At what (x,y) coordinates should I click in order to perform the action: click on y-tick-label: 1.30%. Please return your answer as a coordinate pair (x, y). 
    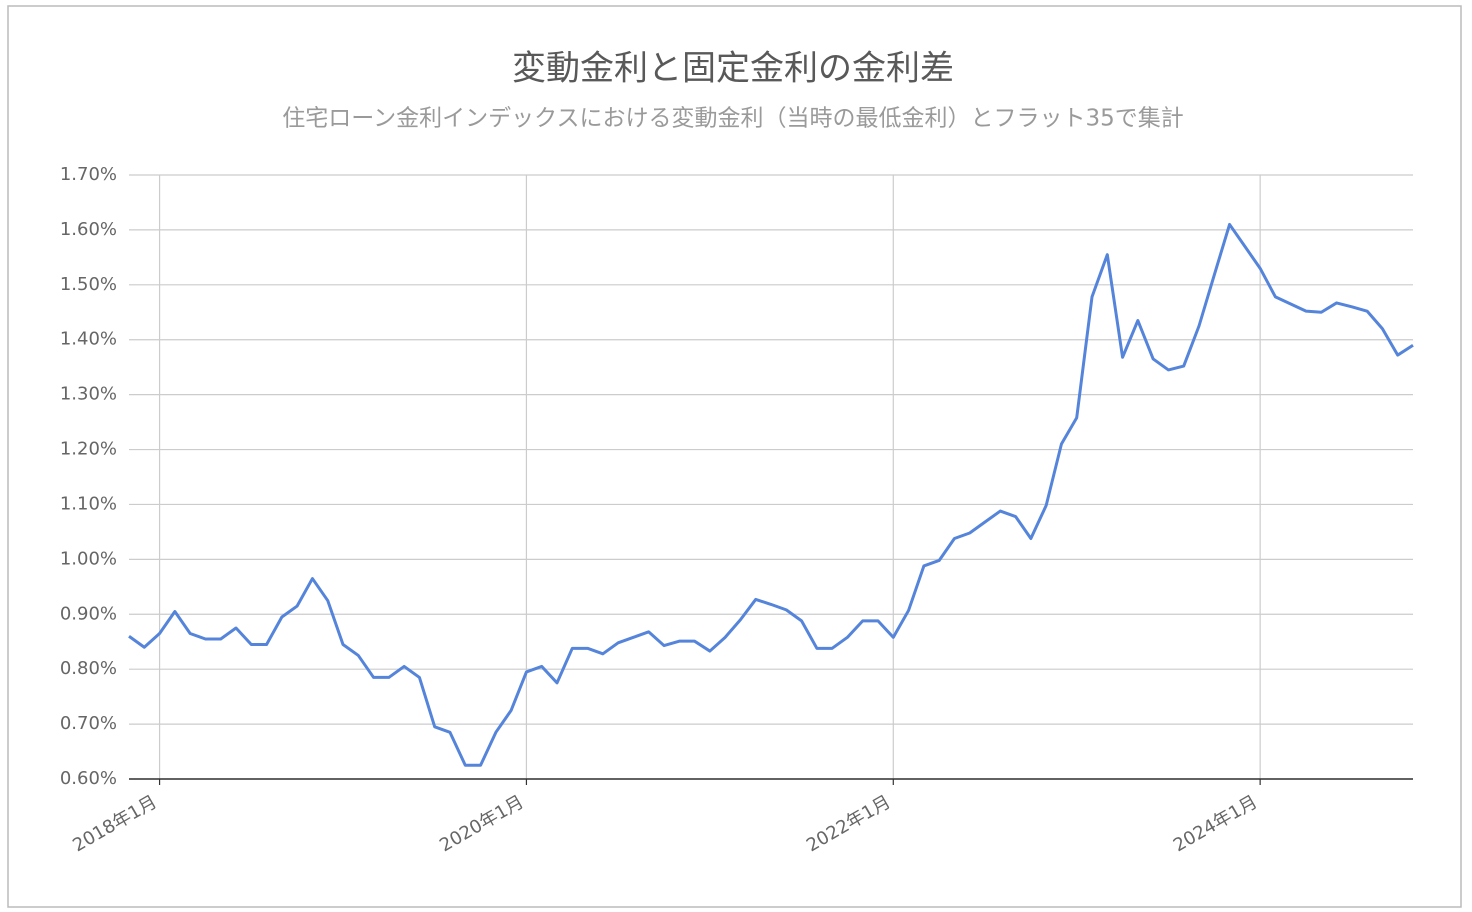
    Looking at the image, I should click on (88, 394).